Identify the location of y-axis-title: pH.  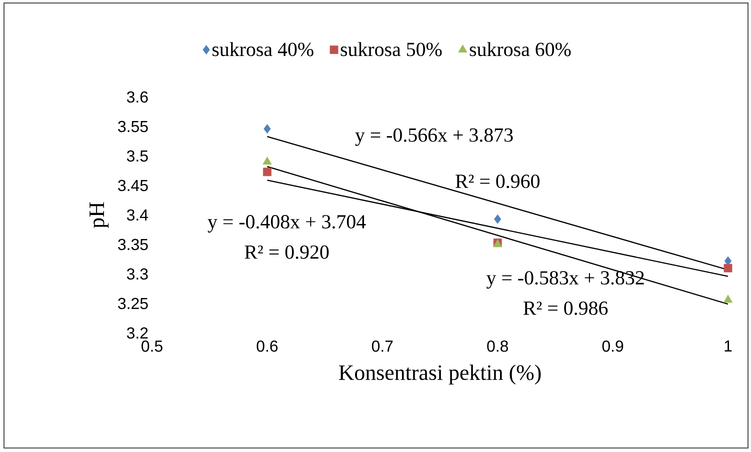
(99, 215).